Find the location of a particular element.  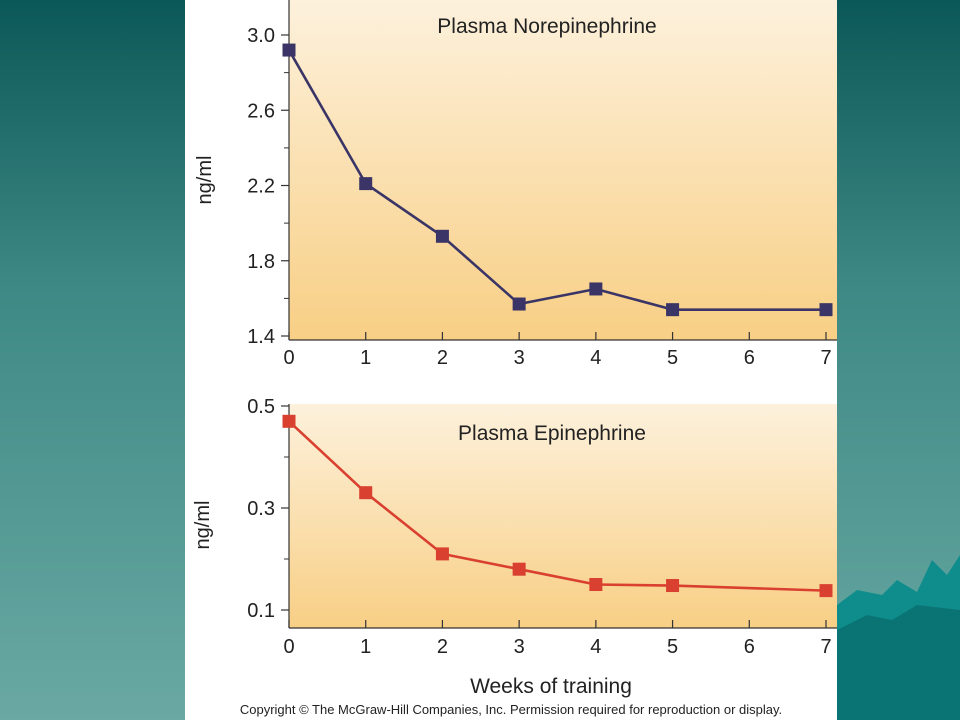

x-tick-label-epinephrine: 3 is located at coordinates (519, 647).